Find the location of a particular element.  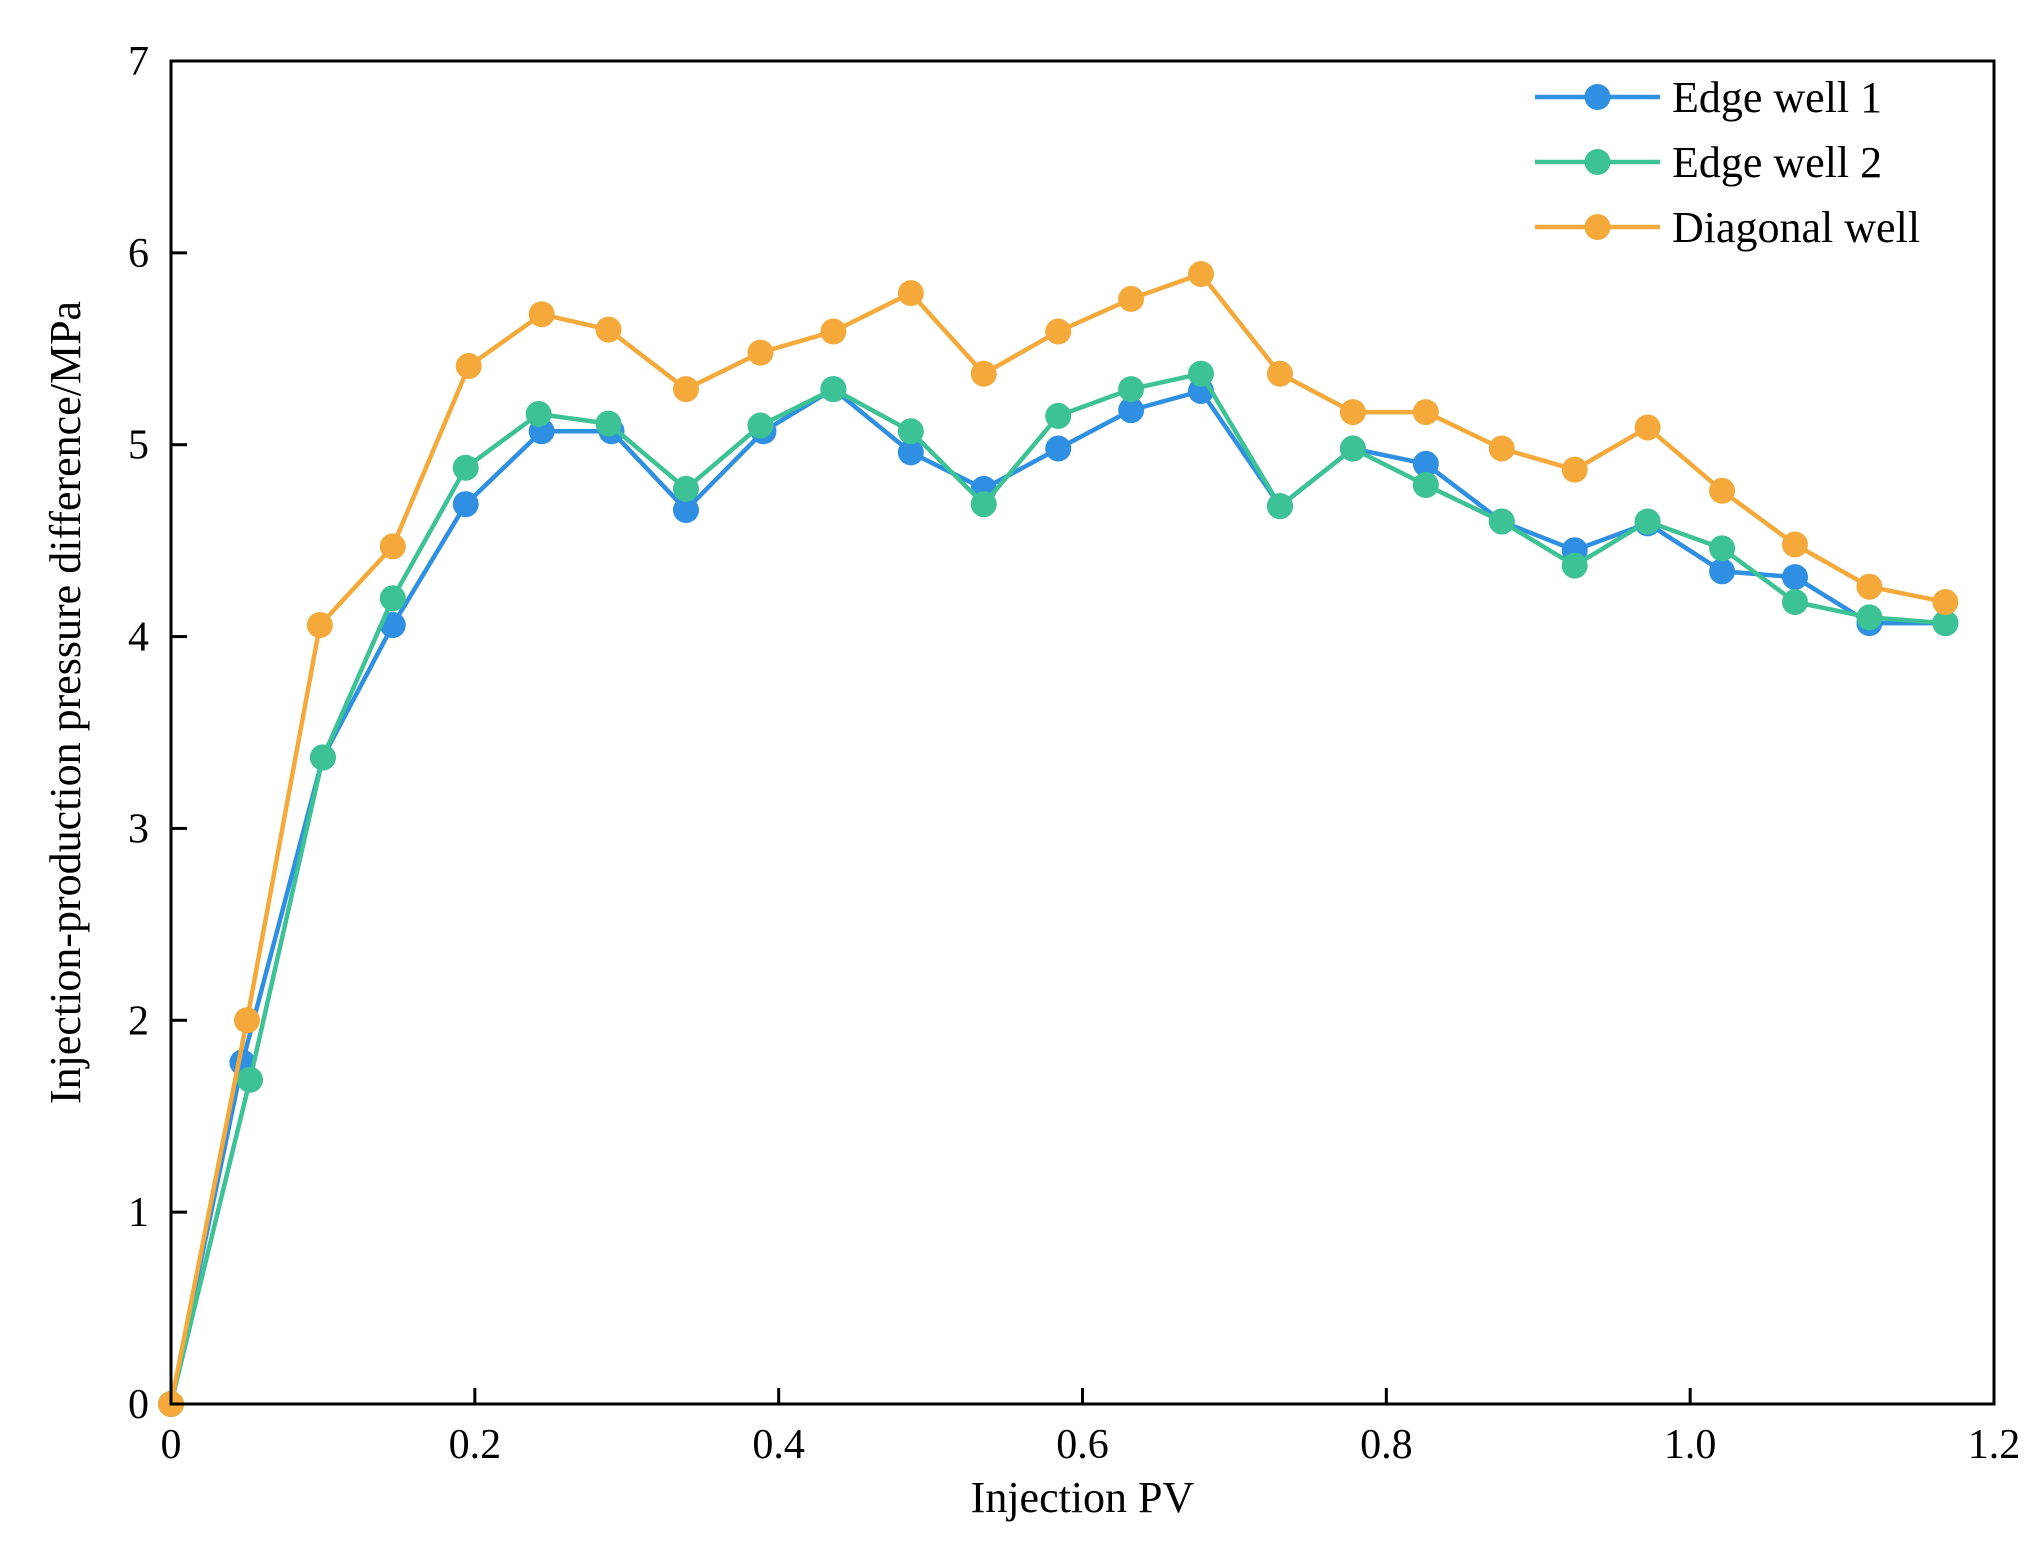

legend: Edge well 1 Edge well 2 Diagonal well is located at coordinates (1727, 162).